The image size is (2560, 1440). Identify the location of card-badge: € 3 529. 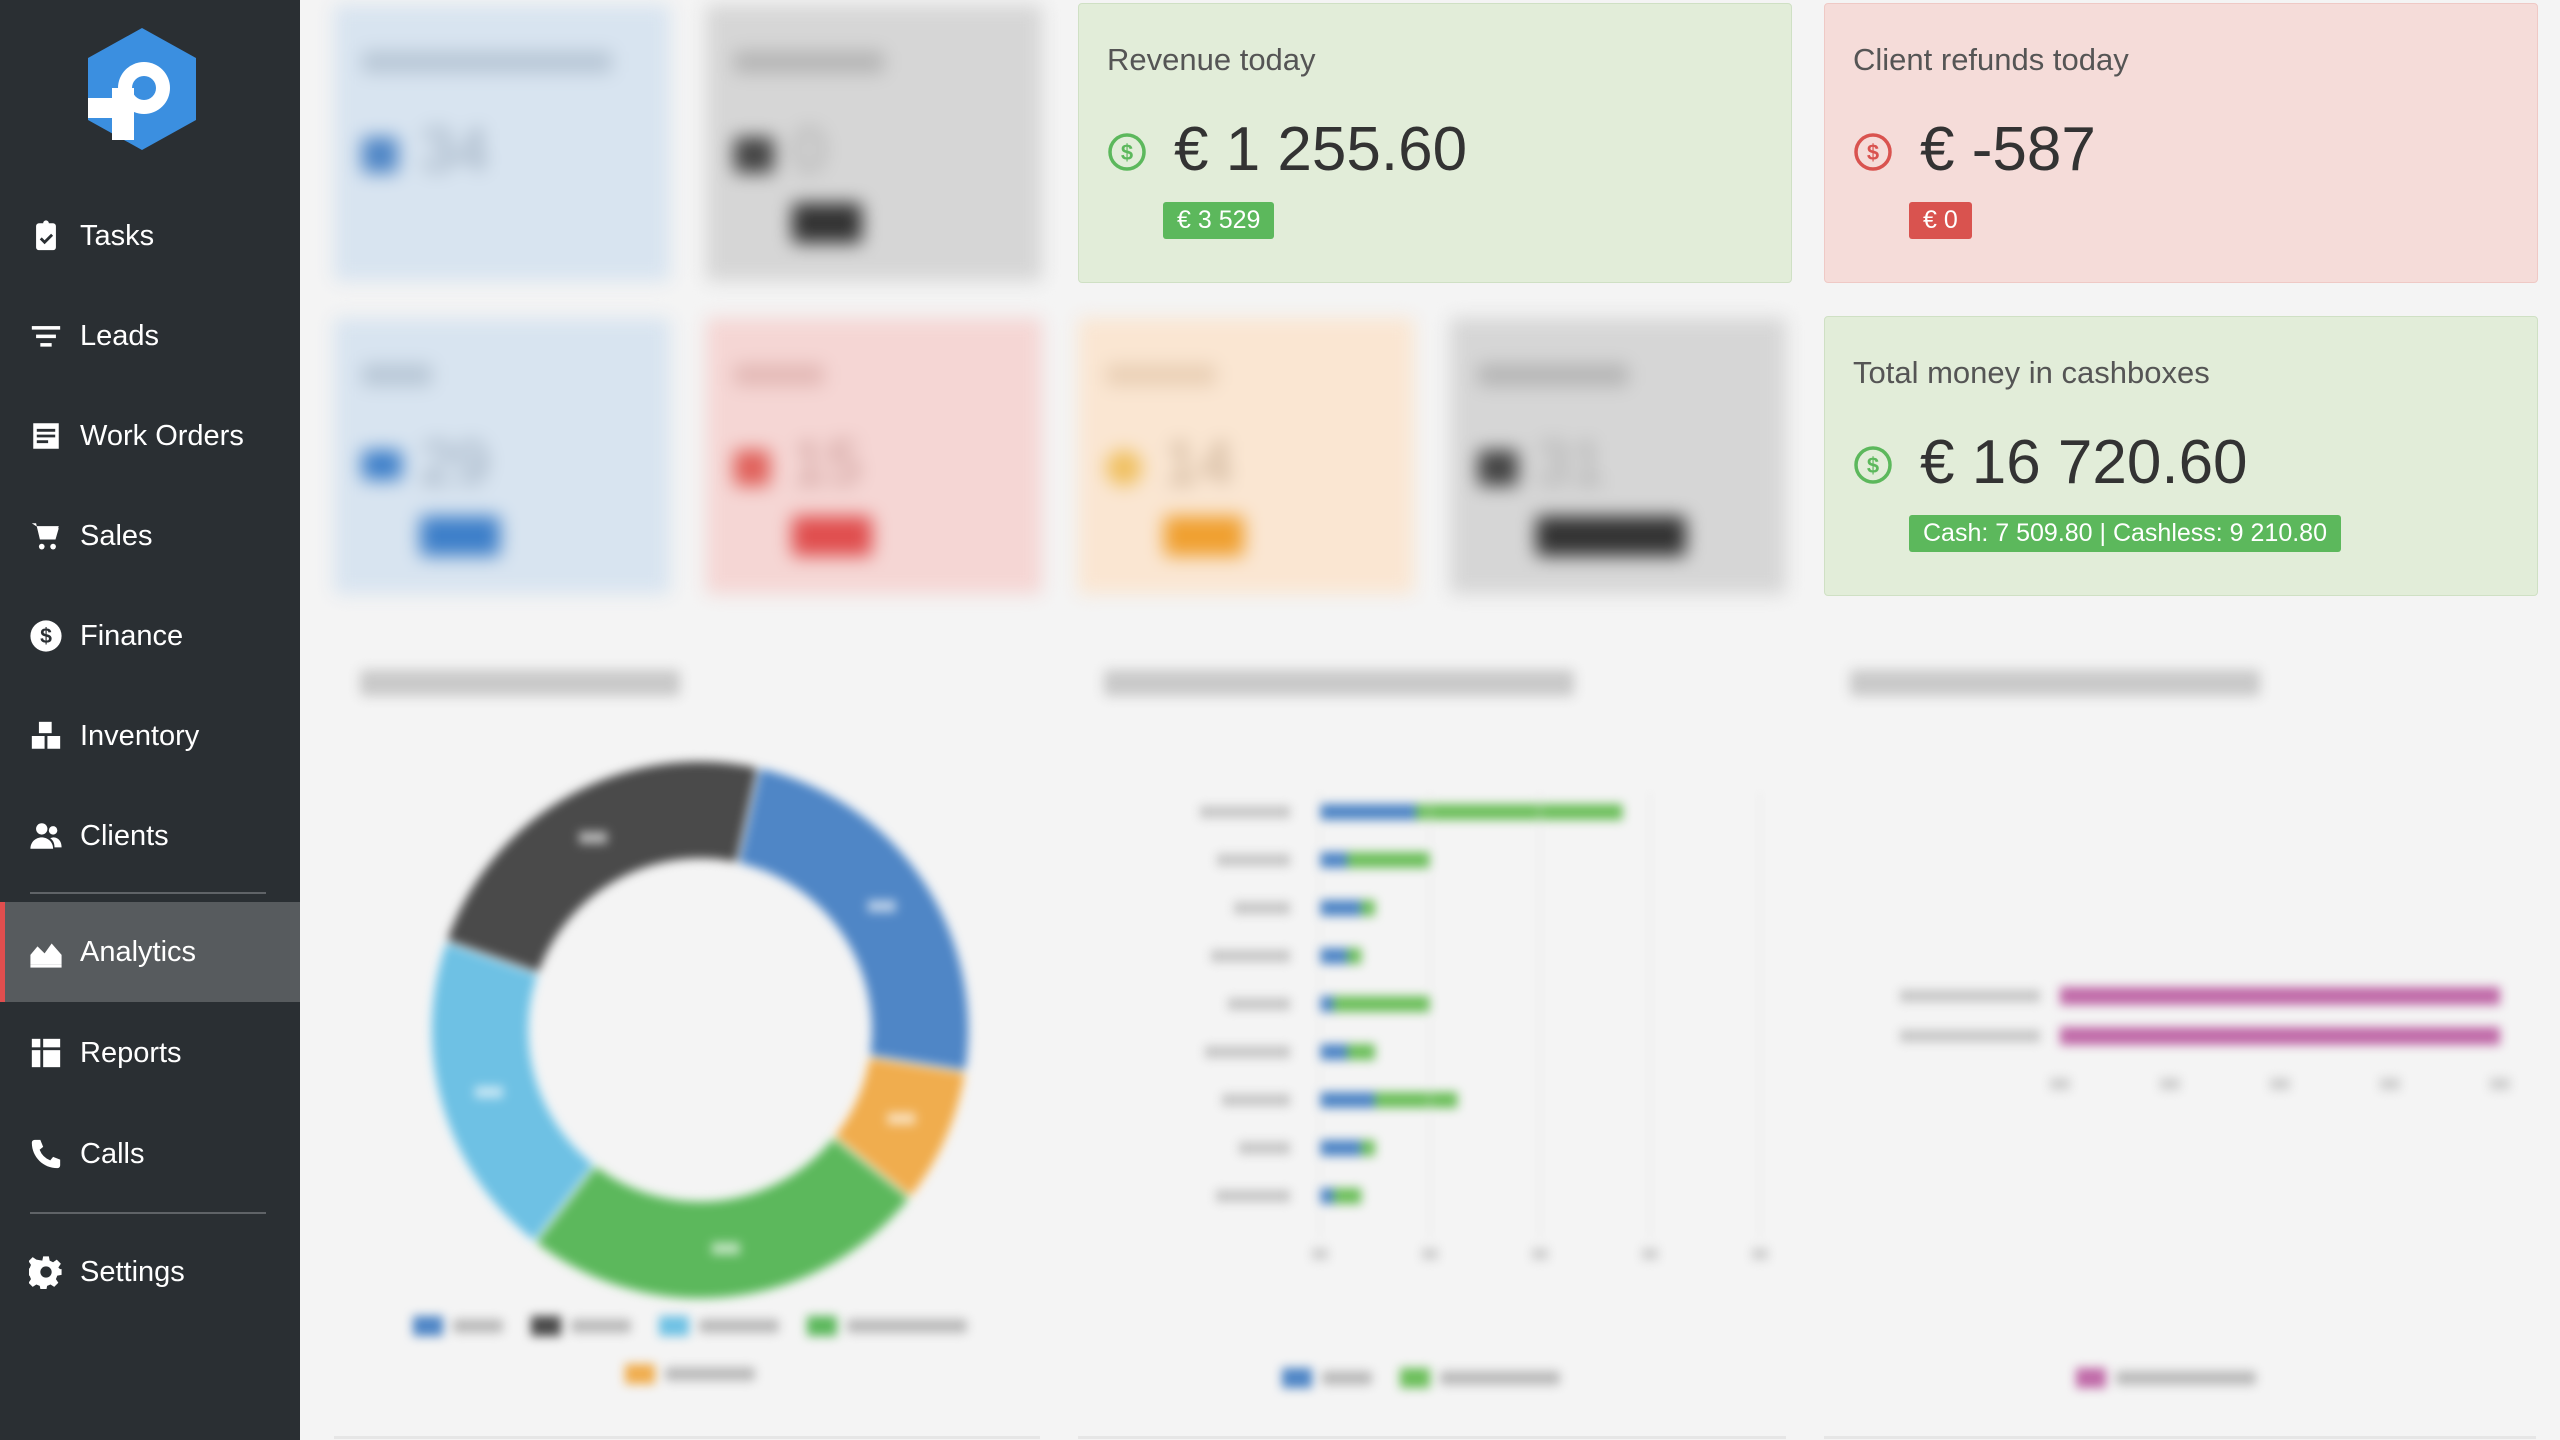
(1219, 220).